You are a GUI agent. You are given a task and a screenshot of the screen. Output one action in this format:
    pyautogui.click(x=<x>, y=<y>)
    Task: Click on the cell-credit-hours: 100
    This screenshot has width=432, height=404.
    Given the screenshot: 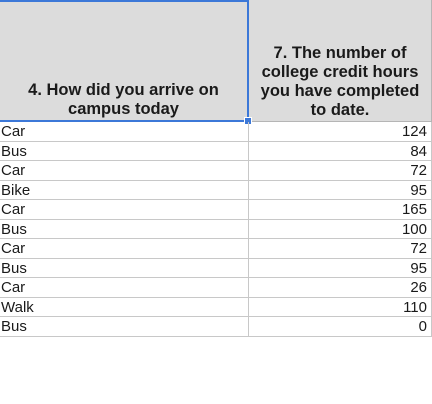 What is the action you would take?
    pyautogui.click(x=340, y=228)
    